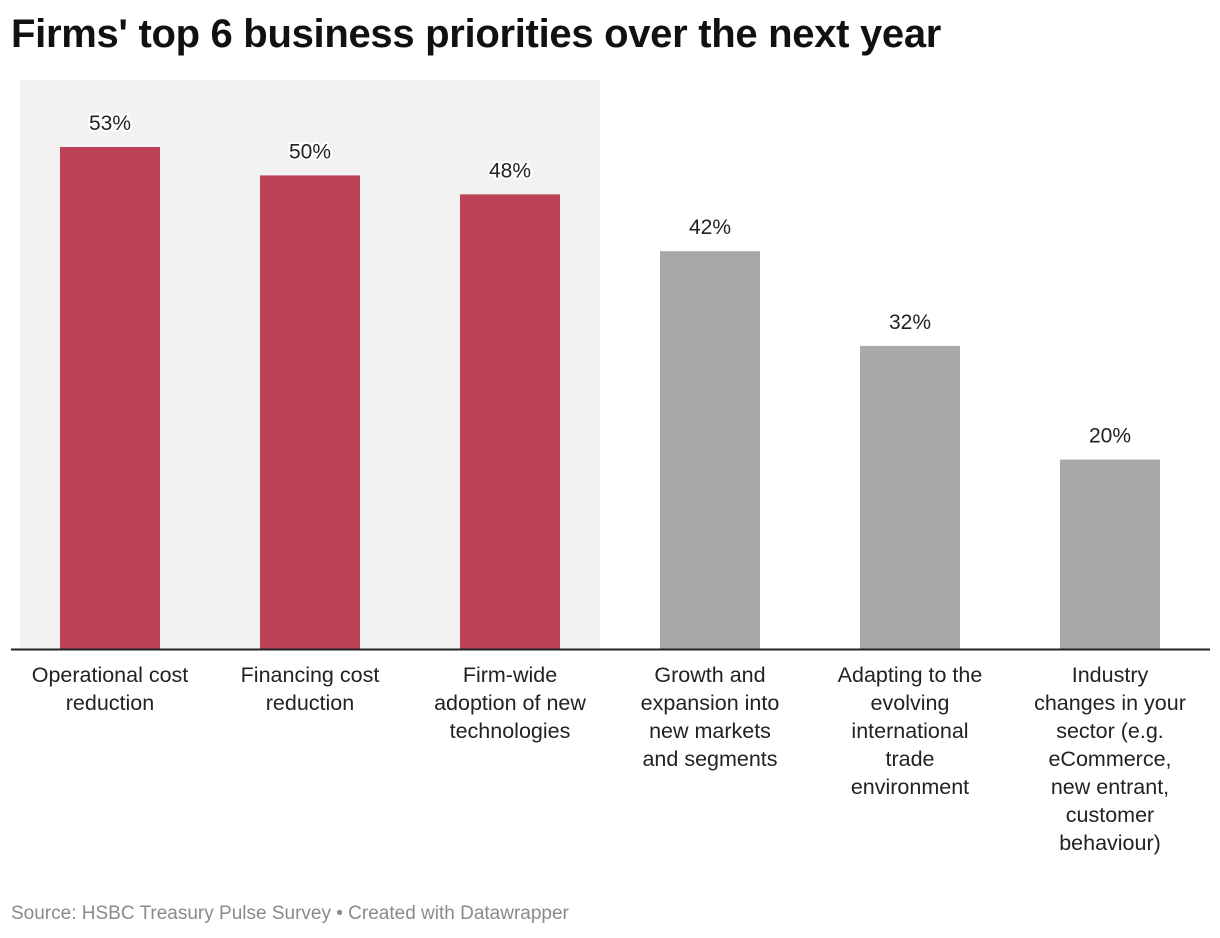 The width and height of the screenshot is (1220, 938). What do you see at coordinates (1110, 703) in the screenshot?
I see `category-label-line: changes in your` at bounding box center [1110, 703].